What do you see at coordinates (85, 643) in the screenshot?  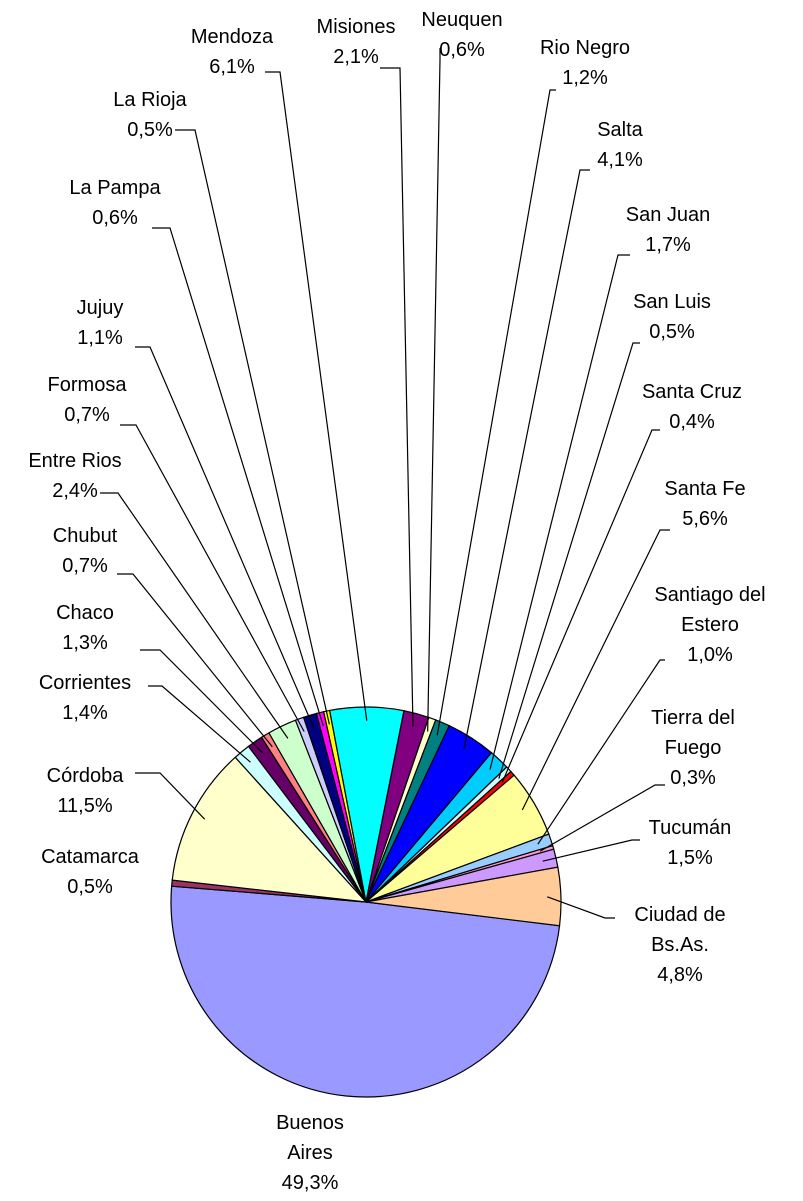 I see `value-label: 1,3%` at bounding box center [85, 643].